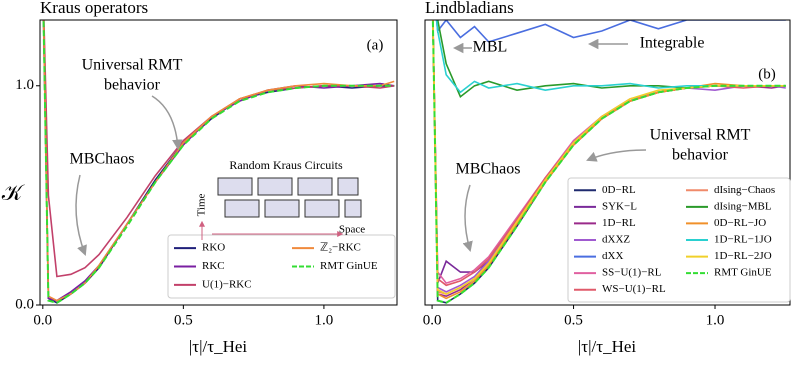 This screenshot has width=798, height=368. I want to click on y-tick-label: 1.0, so click(24, 85).